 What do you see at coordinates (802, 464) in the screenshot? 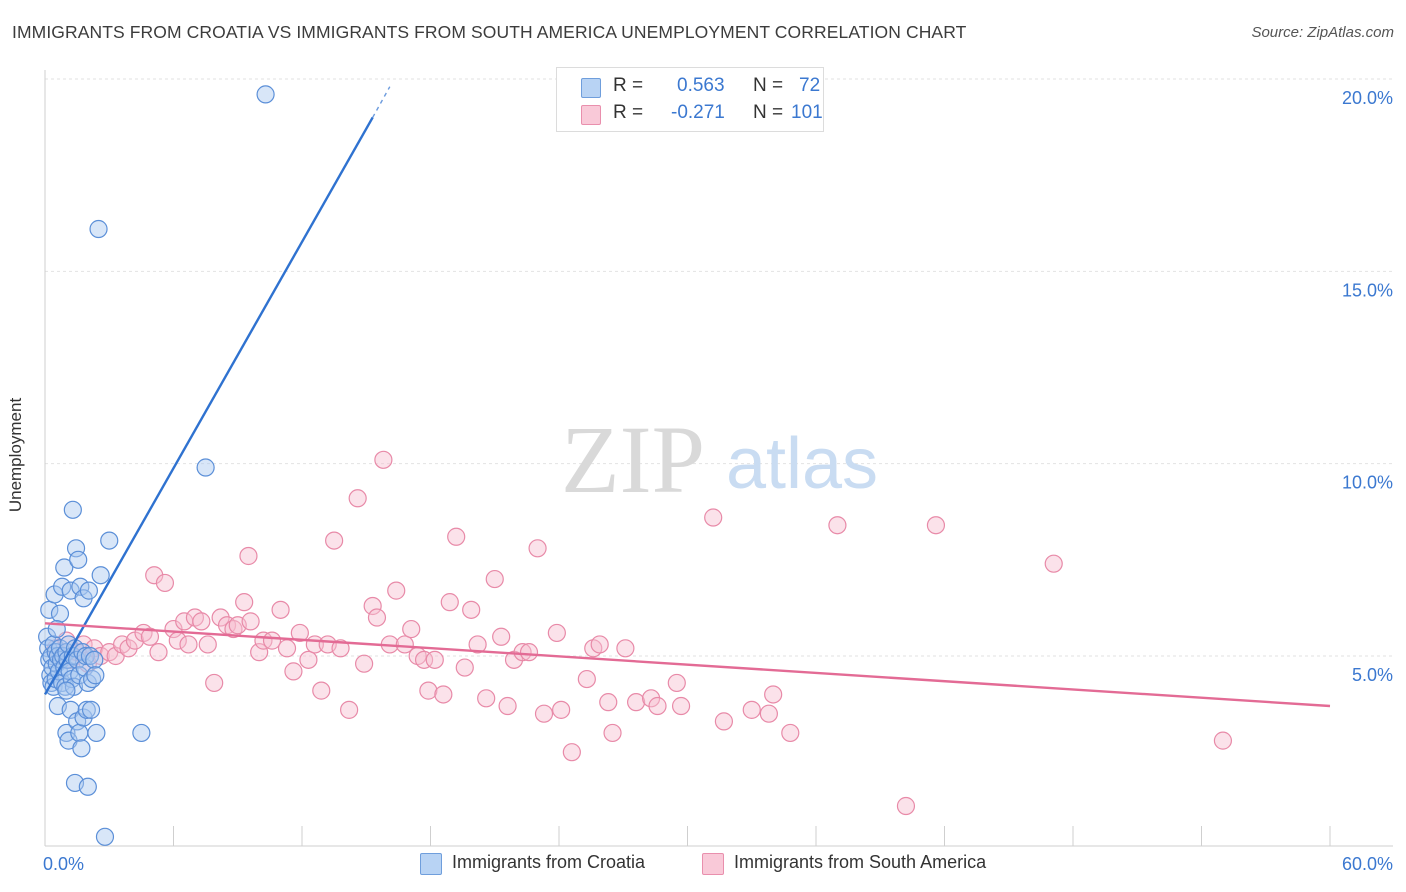
I see `watermark-atlas: atlas` at bounding box center [802, 464].